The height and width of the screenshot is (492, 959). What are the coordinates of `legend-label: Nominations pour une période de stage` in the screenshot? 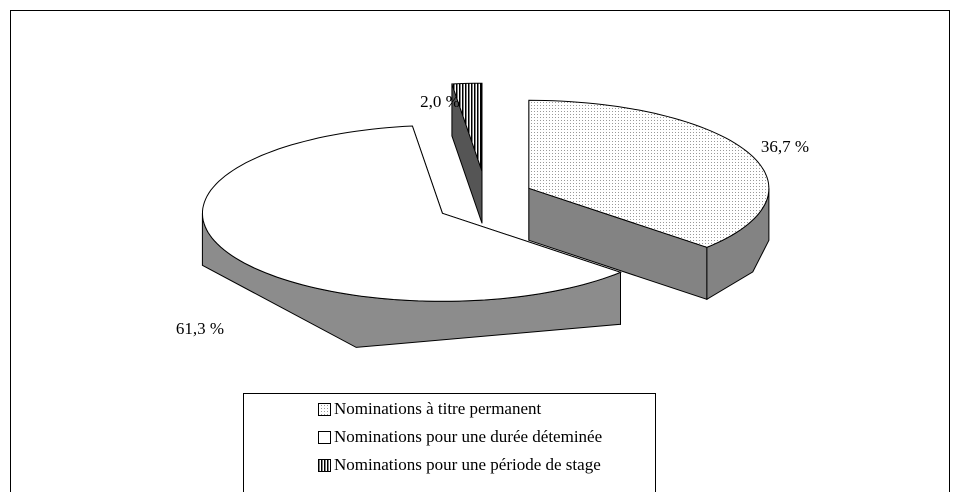 It's located at (467, 464).